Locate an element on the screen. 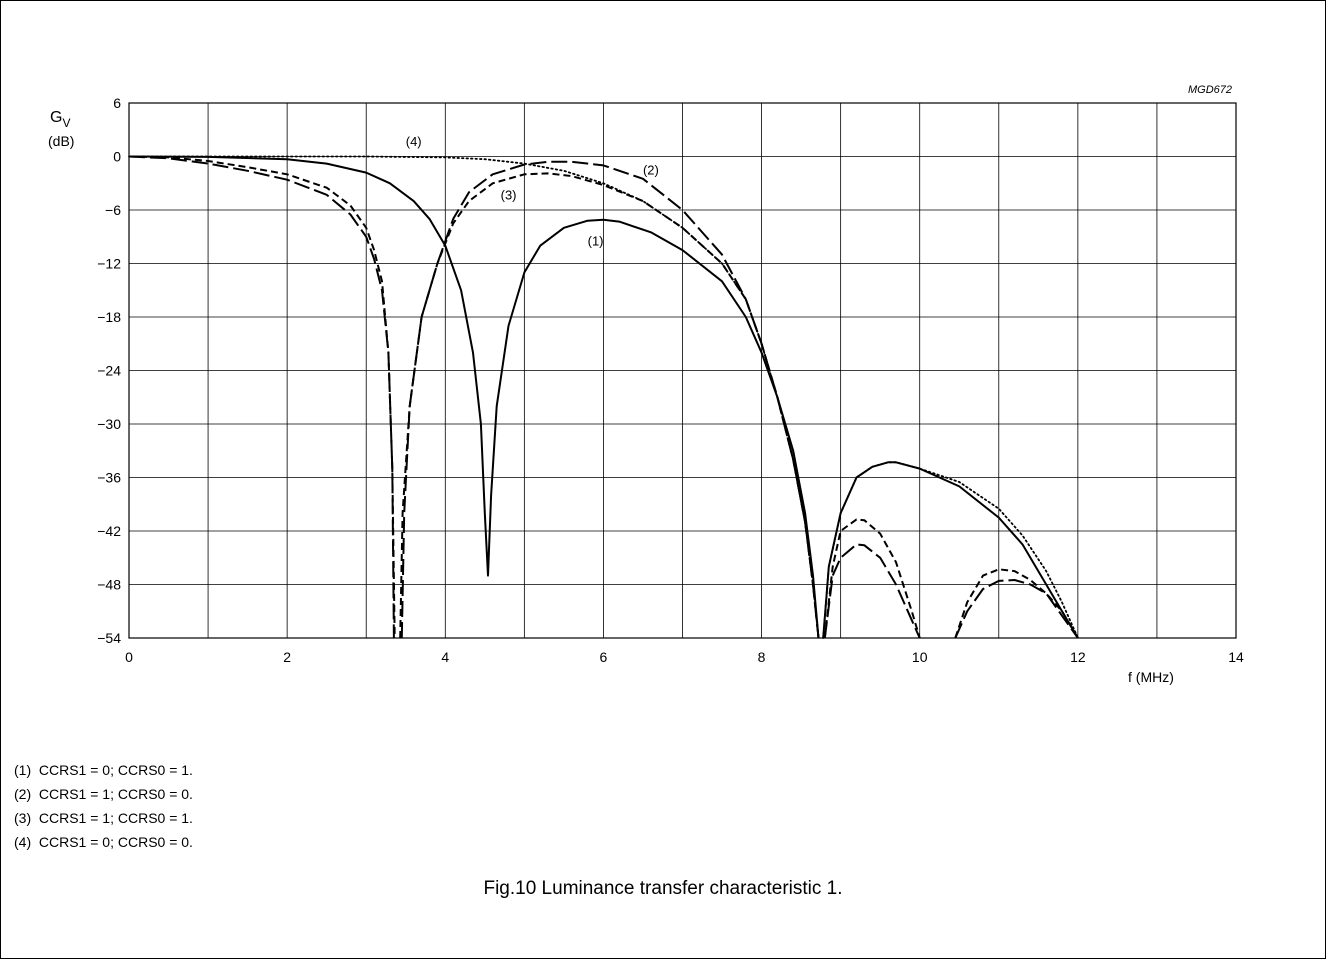  y-tick-label: −24 is located at coordinates (109, 371).